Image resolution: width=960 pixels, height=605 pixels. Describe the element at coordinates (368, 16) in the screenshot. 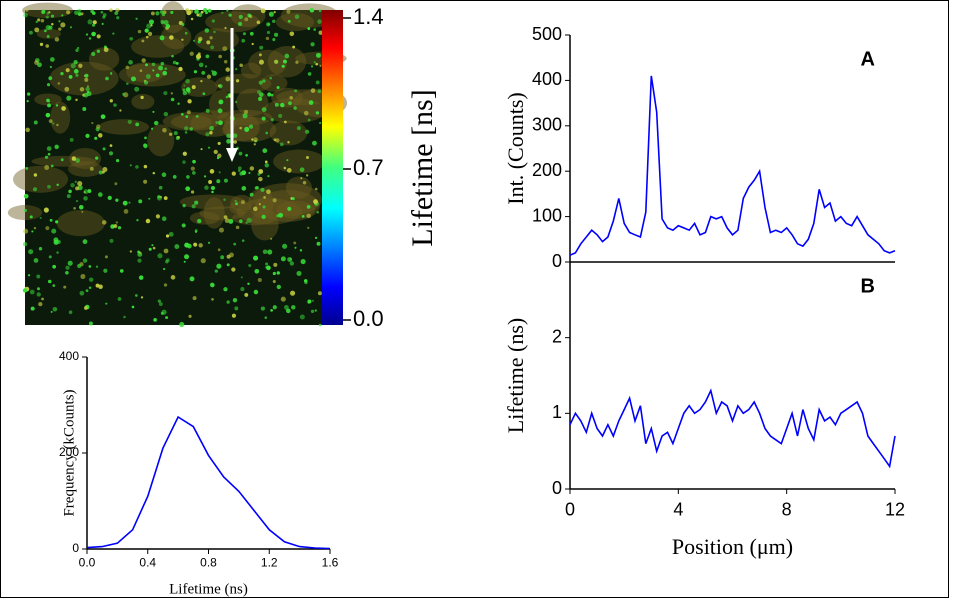

I see `colorbar-tick-label: 1.4` at that location.